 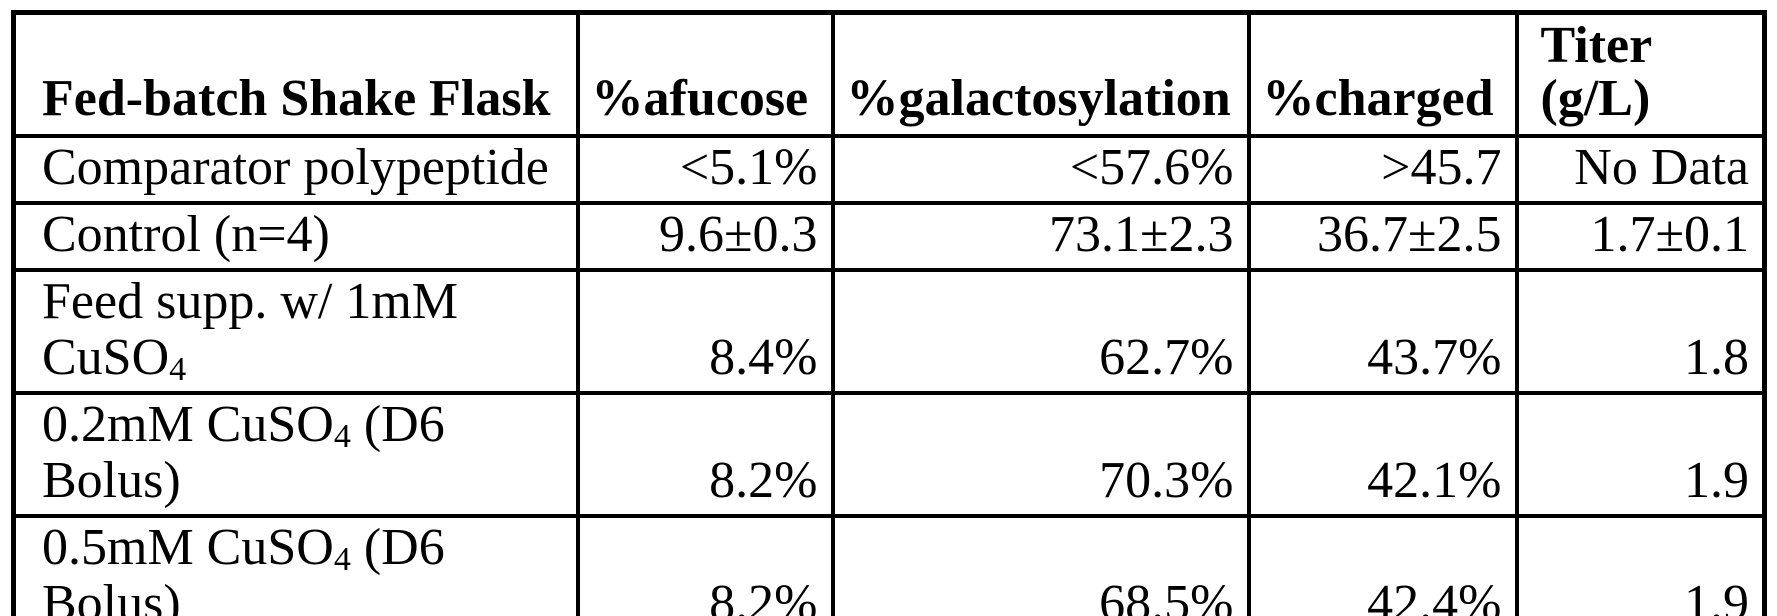 I want to click on row-label-text: 0.5mM CuSO, so click(x=188, y=547).